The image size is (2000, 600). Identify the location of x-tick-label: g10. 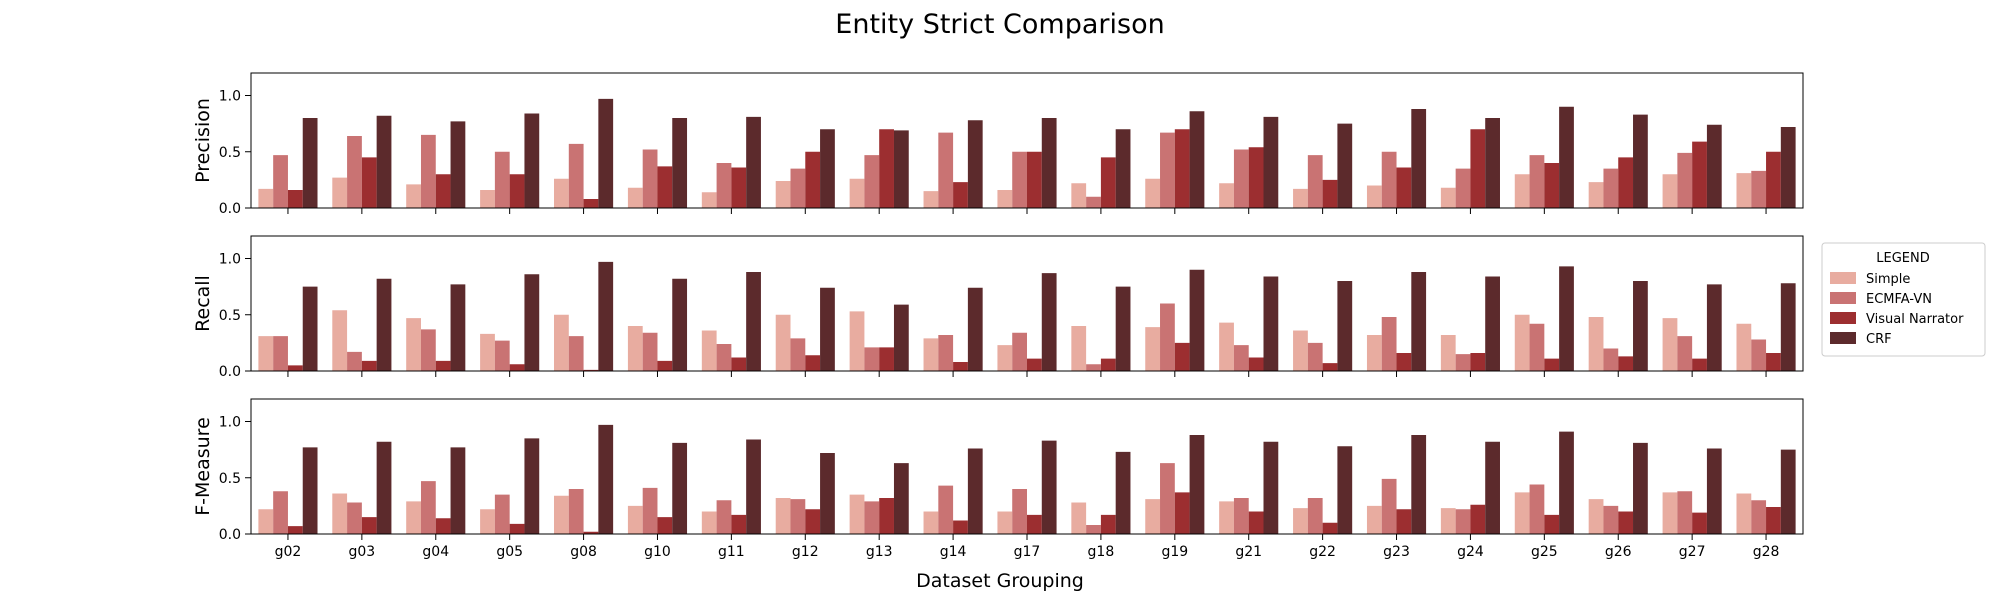
(657, 552).